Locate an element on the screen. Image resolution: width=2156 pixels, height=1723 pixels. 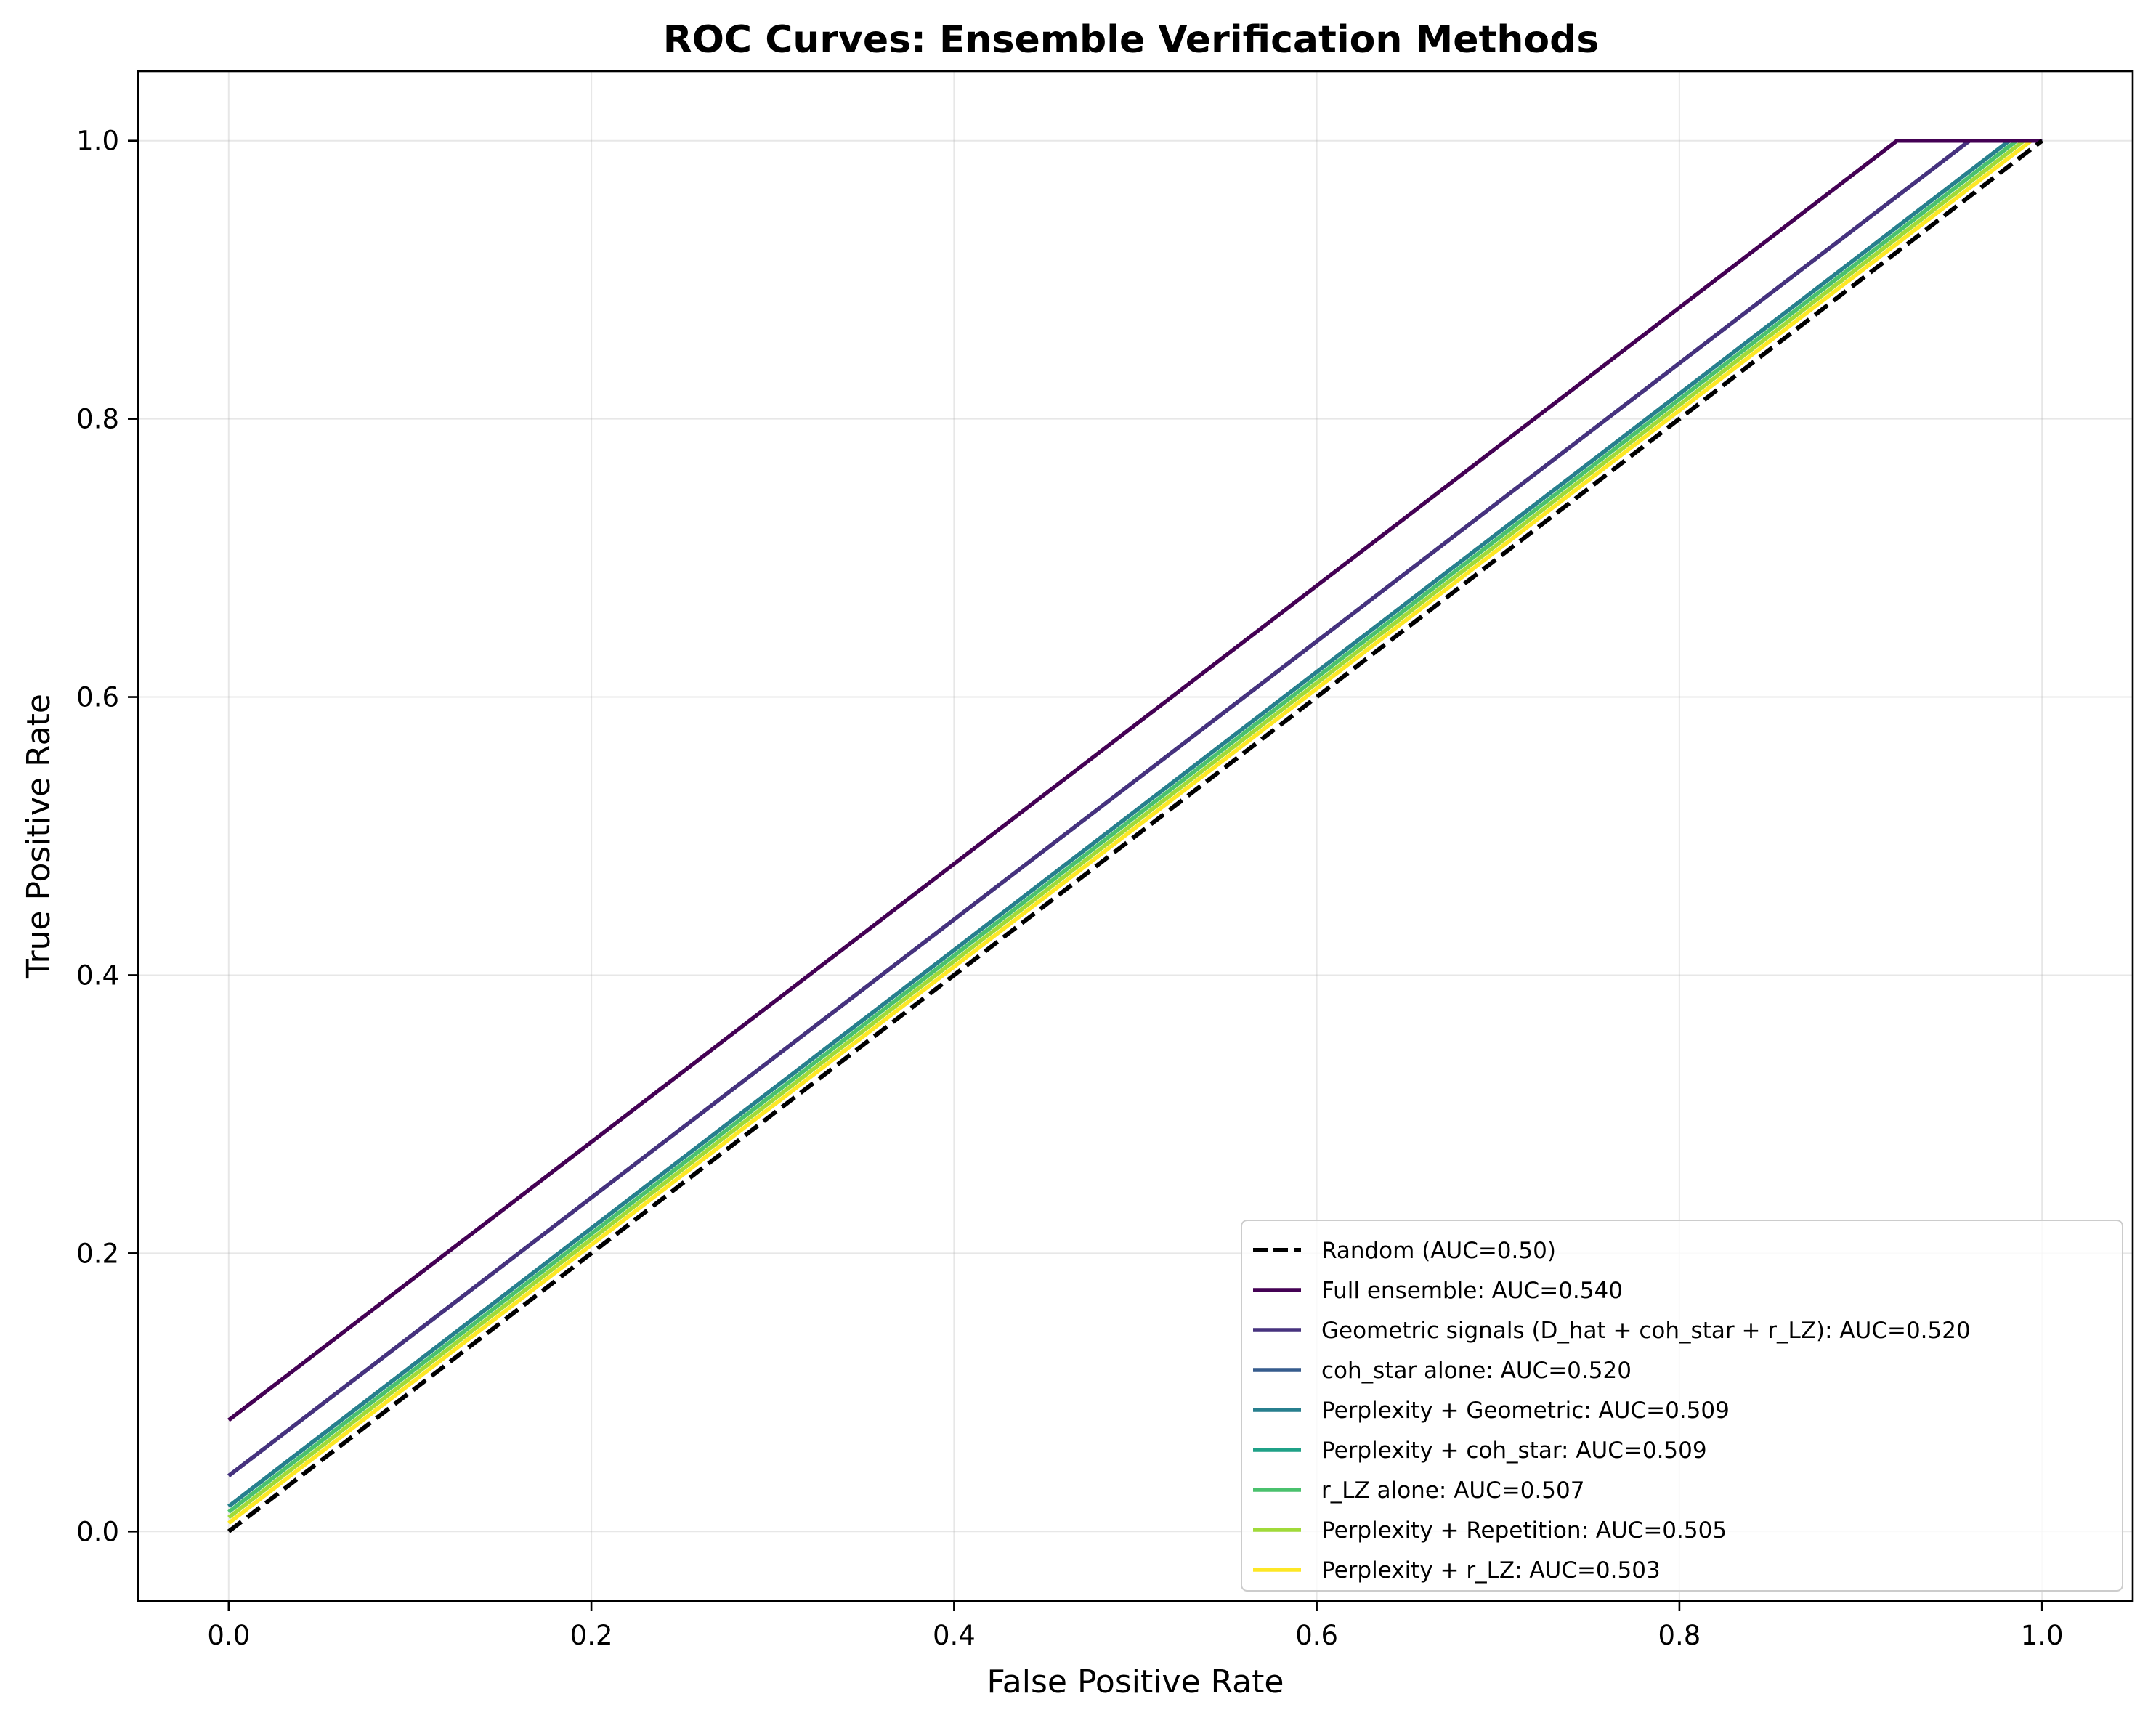
legend-label-3: coh_star alone: AUC=0.520 is located at coordinates (1476, 1371).